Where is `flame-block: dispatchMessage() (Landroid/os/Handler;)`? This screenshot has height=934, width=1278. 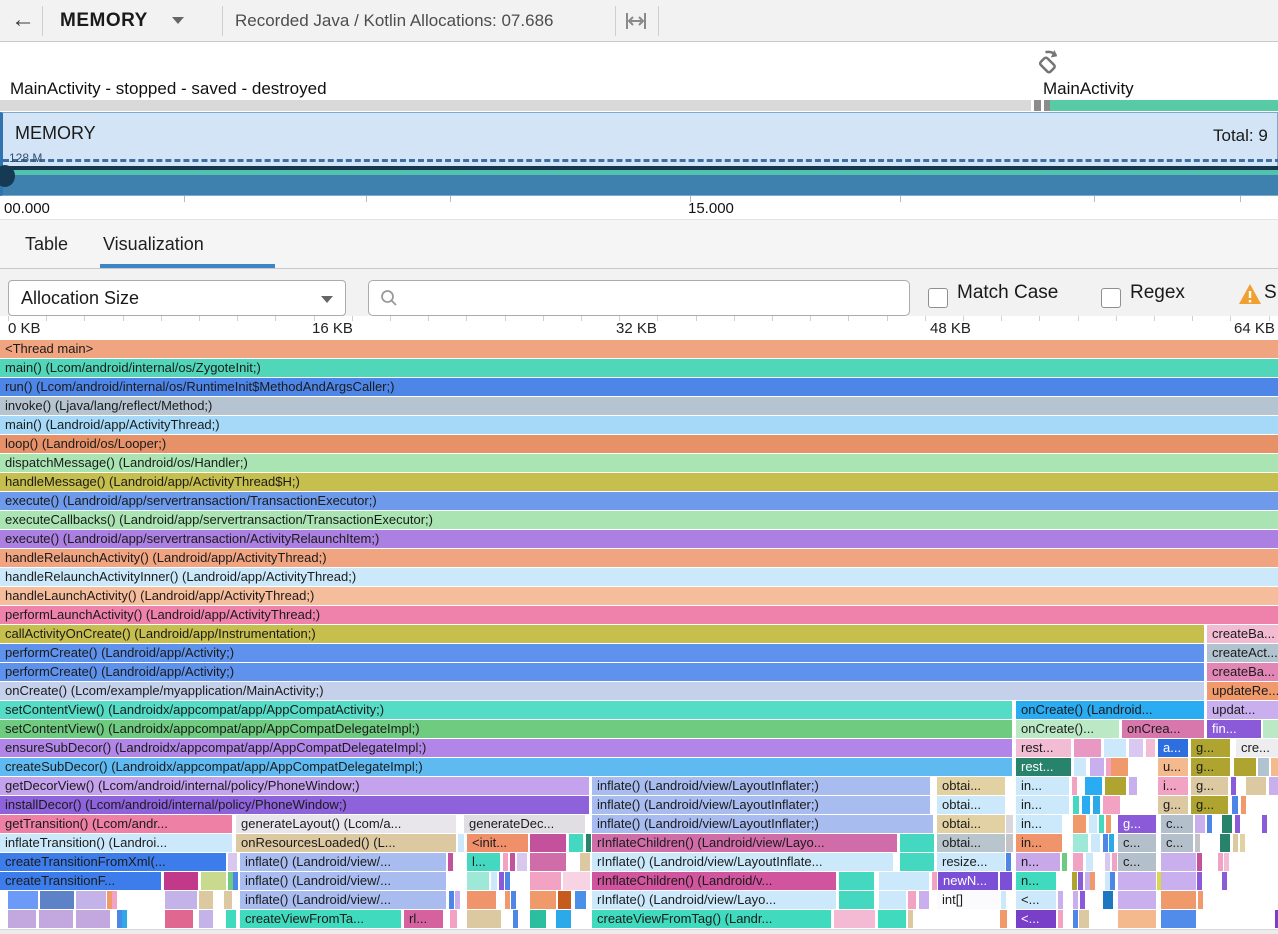
flame-block: dispatchMessage() (Landroid/os/Handler;) is located at coordinates (639, 463).